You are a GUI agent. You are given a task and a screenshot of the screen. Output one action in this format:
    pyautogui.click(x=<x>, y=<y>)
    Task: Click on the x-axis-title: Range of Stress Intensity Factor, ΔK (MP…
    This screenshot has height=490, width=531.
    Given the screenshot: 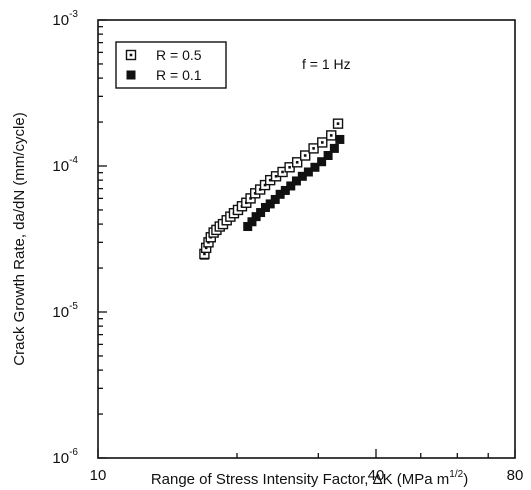 What is the action you would take?
    pyautogui.click(x=309, y=478)
    